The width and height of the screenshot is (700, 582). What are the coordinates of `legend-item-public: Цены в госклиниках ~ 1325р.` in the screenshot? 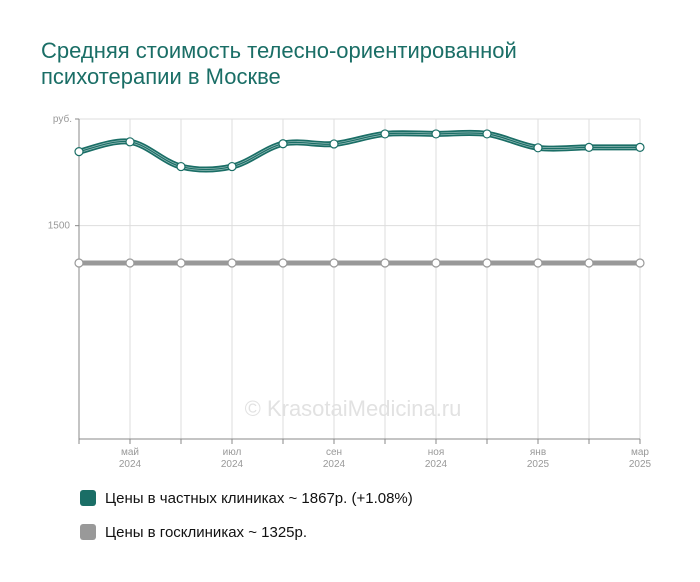 It's located at (380, 532).